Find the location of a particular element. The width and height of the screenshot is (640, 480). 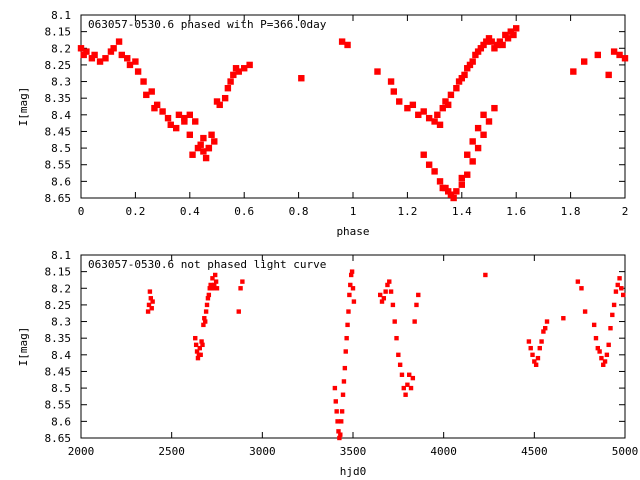

y-tick-label: 8.6 is located at coordinates (61, 181).